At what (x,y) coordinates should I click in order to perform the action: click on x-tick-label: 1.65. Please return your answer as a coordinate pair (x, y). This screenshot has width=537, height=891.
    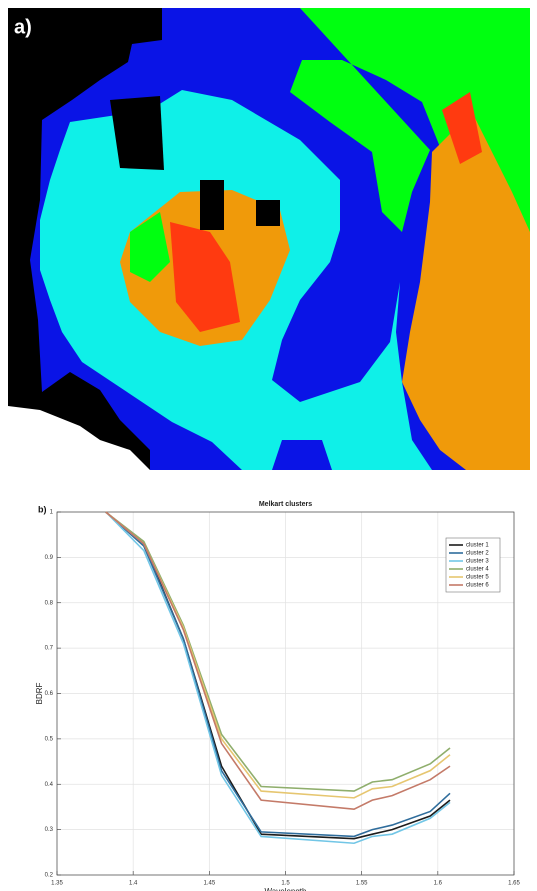
    Looking at the image, I should click on (514, 884).